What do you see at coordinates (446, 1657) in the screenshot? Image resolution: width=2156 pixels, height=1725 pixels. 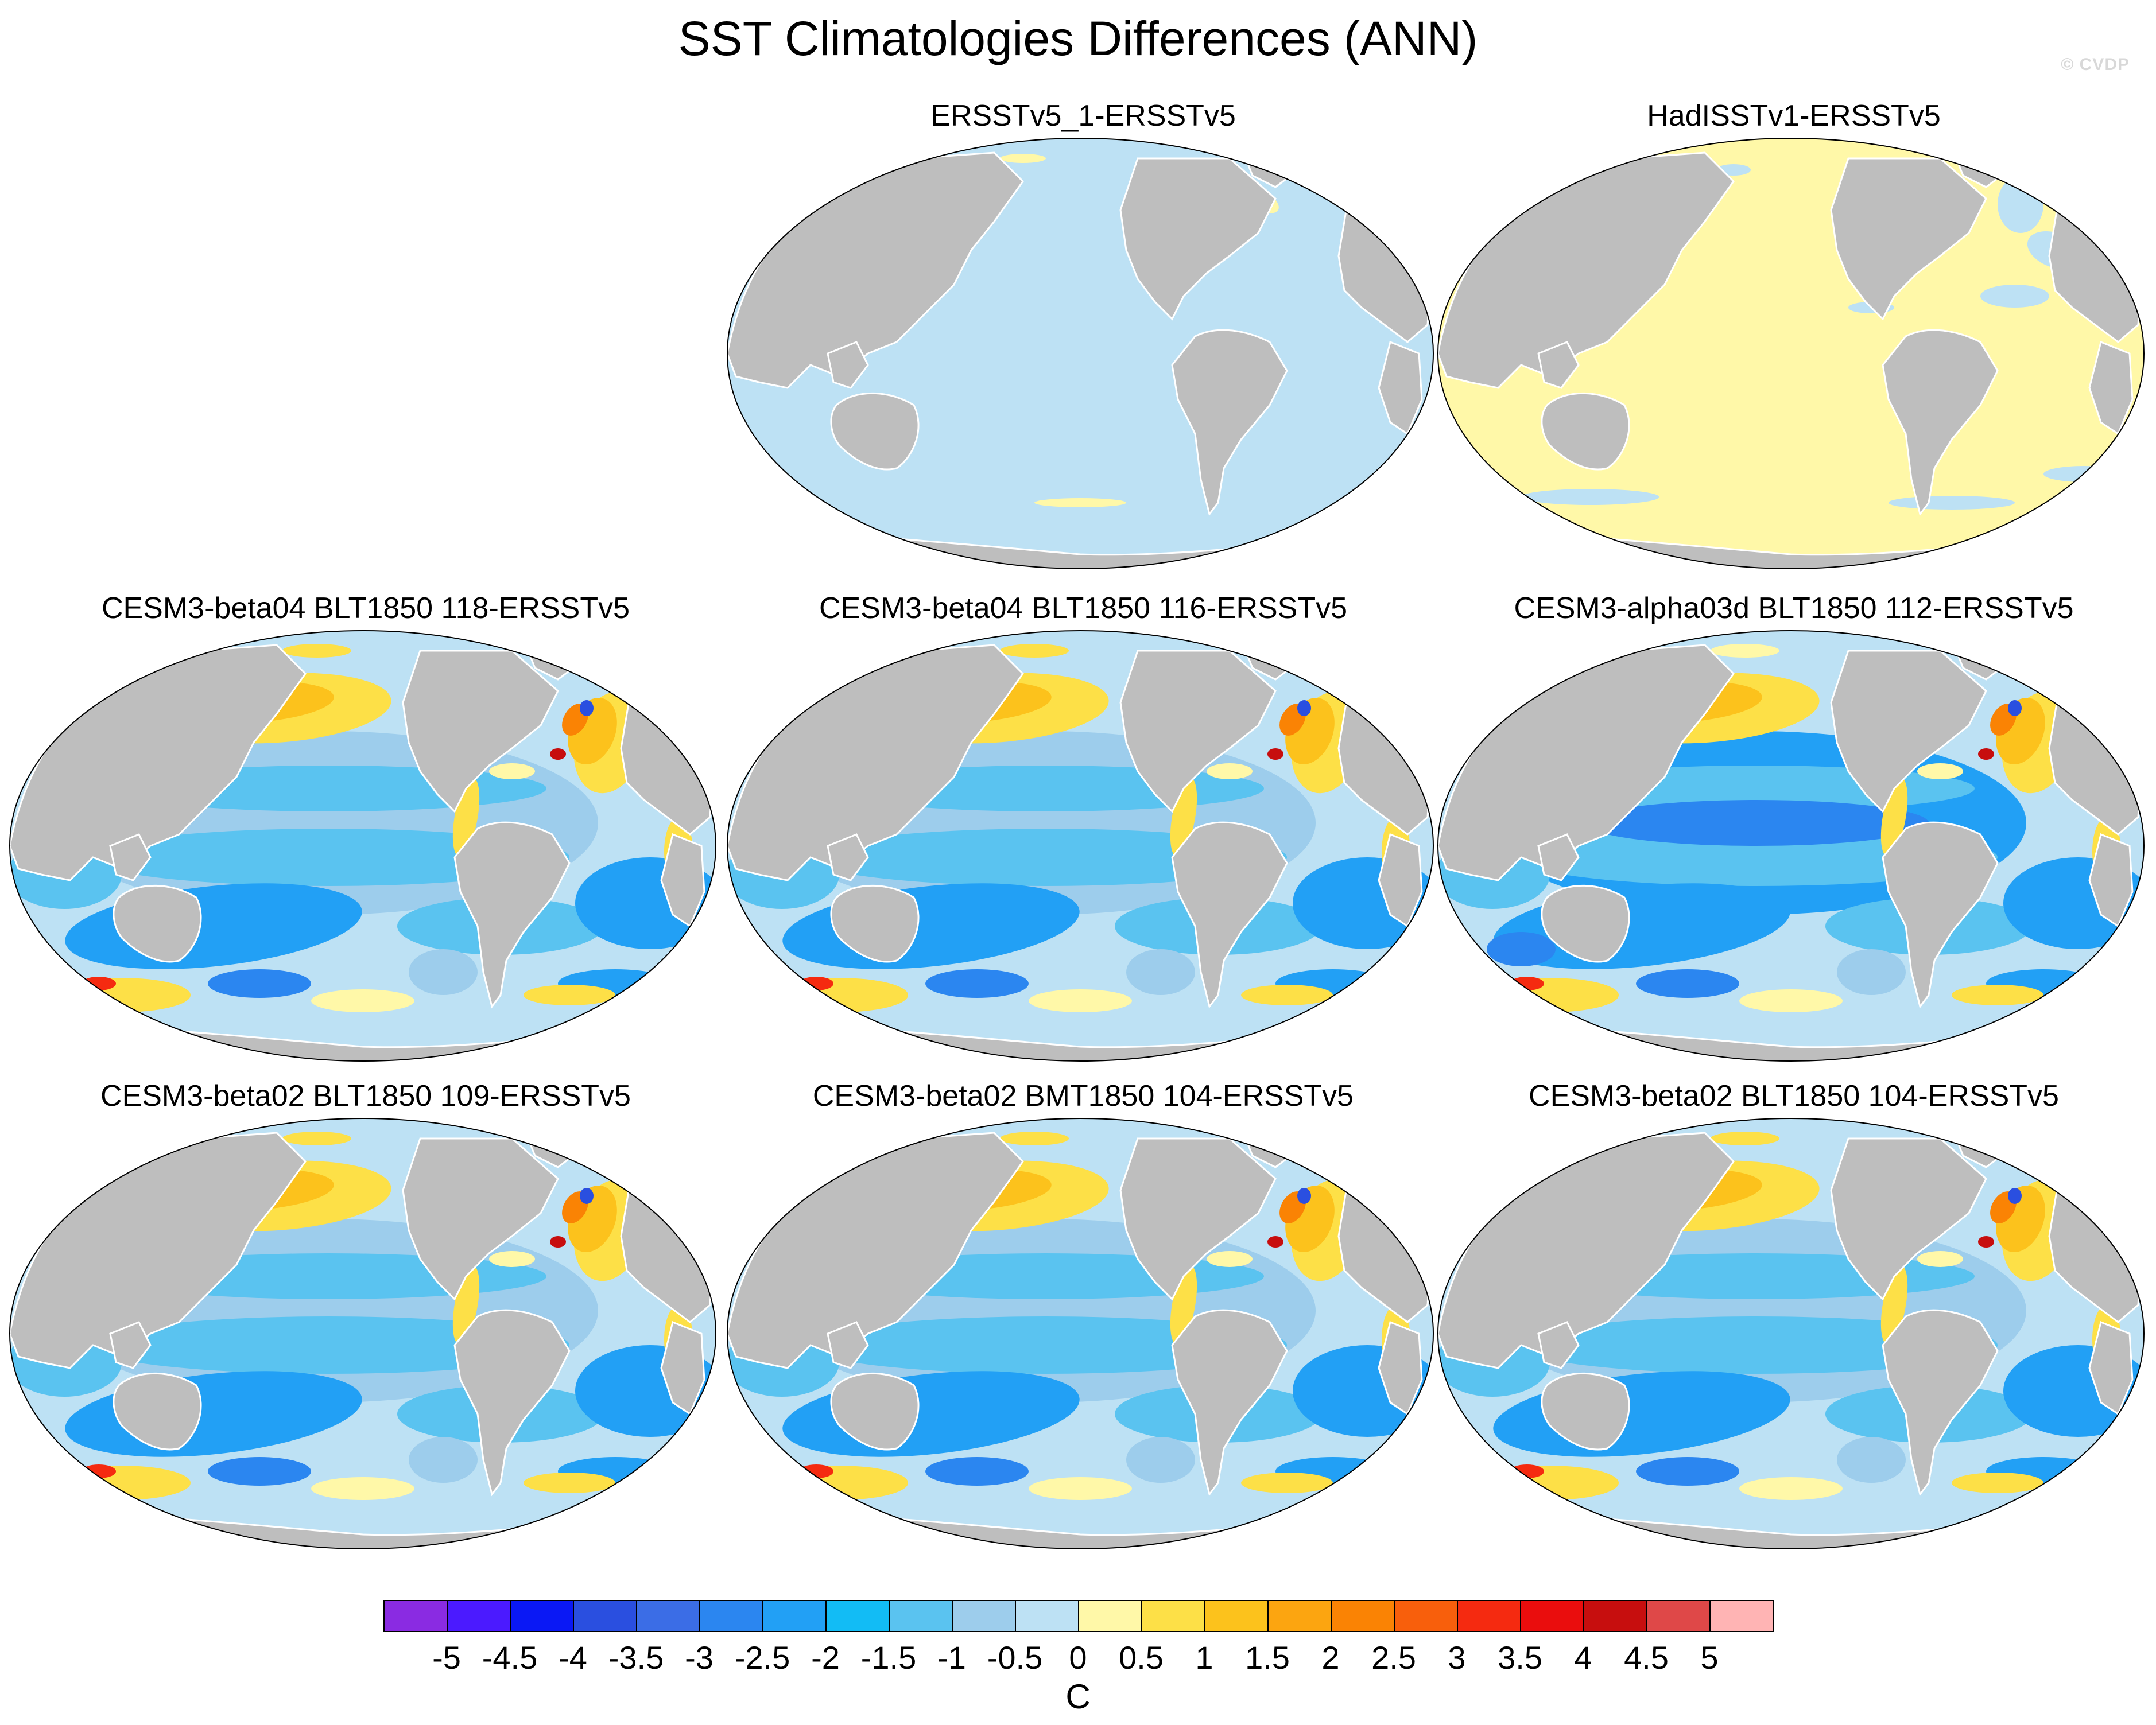 I see `colorbar-tick-label: -5` at bounding box center [446, 1657].